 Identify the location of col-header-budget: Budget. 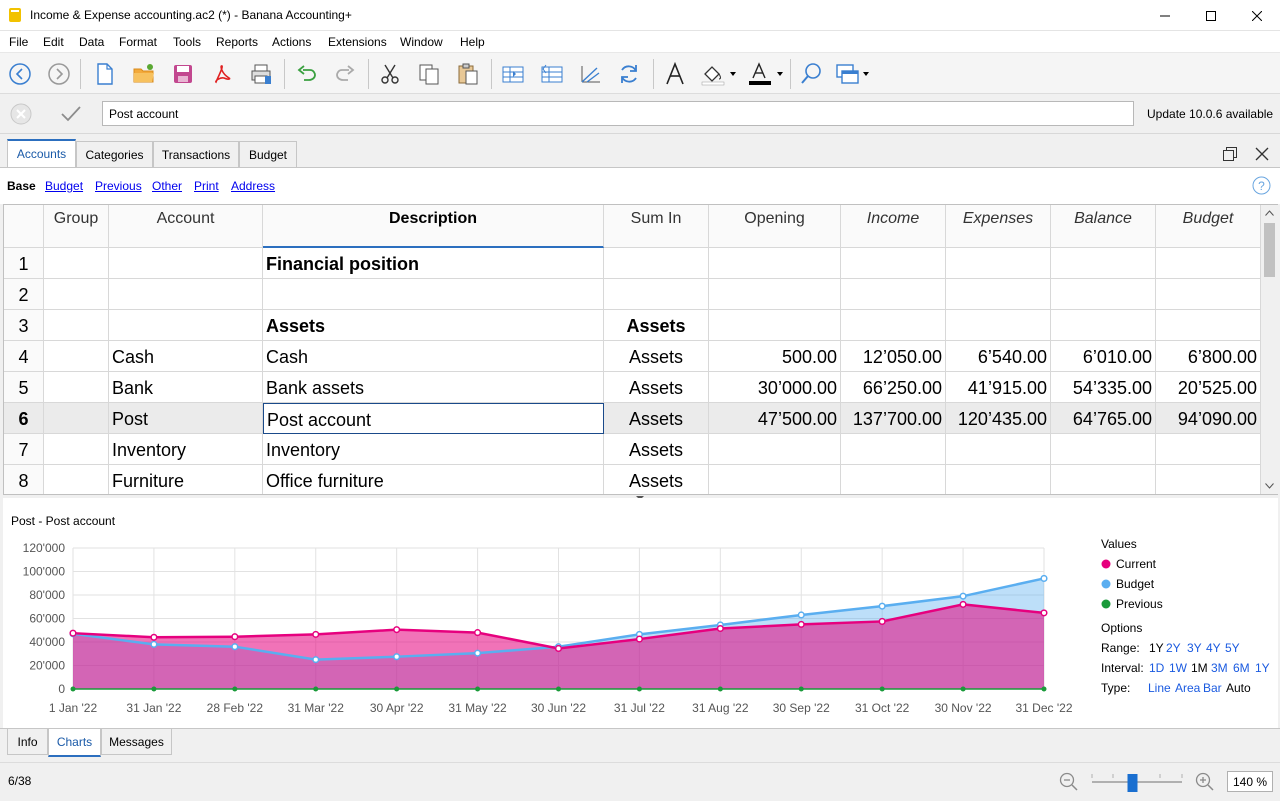
(1208, 226).